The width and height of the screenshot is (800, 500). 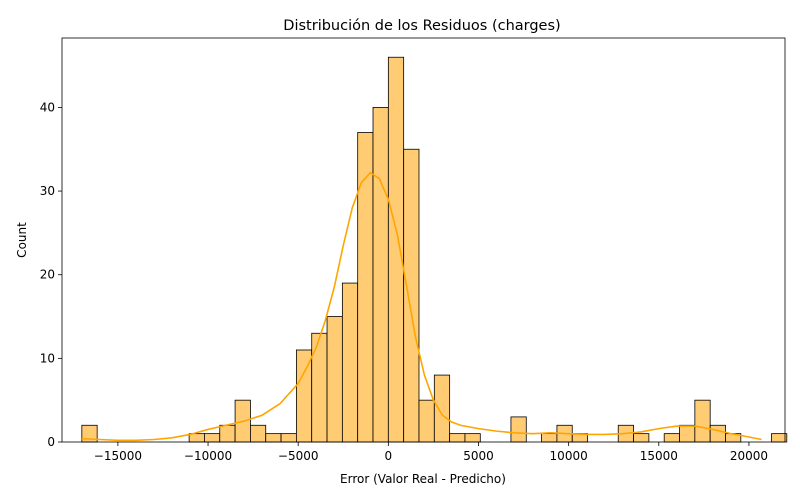 I want to click on x-tick-label: 10000, so click(x=569, y=456).